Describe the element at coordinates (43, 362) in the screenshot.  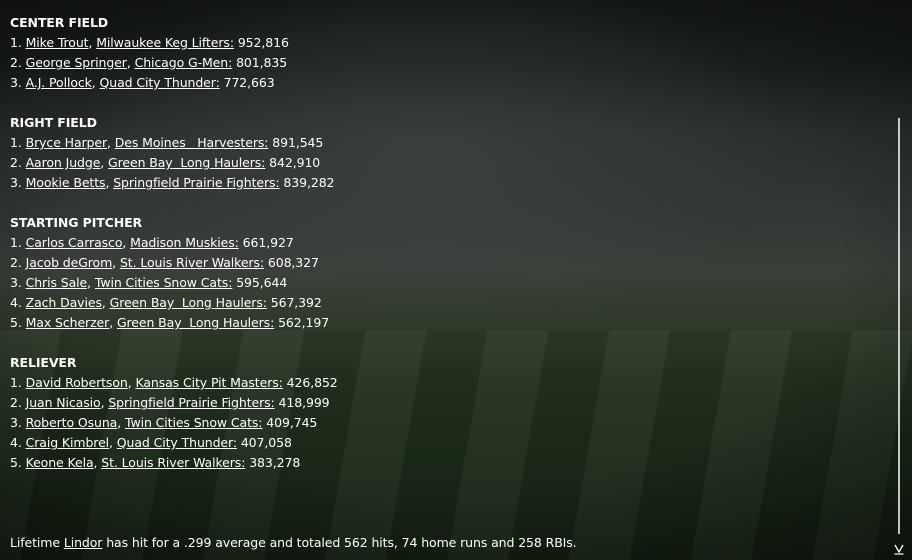
I see `section-title: RELIEVER` at that location.